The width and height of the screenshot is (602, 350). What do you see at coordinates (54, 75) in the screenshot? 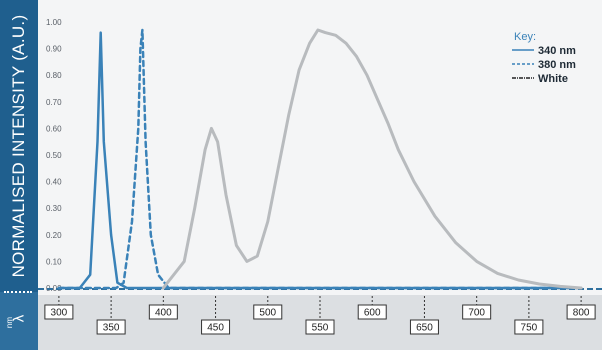
I see `y-tick-label: 0.80` at bounding box center [54, 75].